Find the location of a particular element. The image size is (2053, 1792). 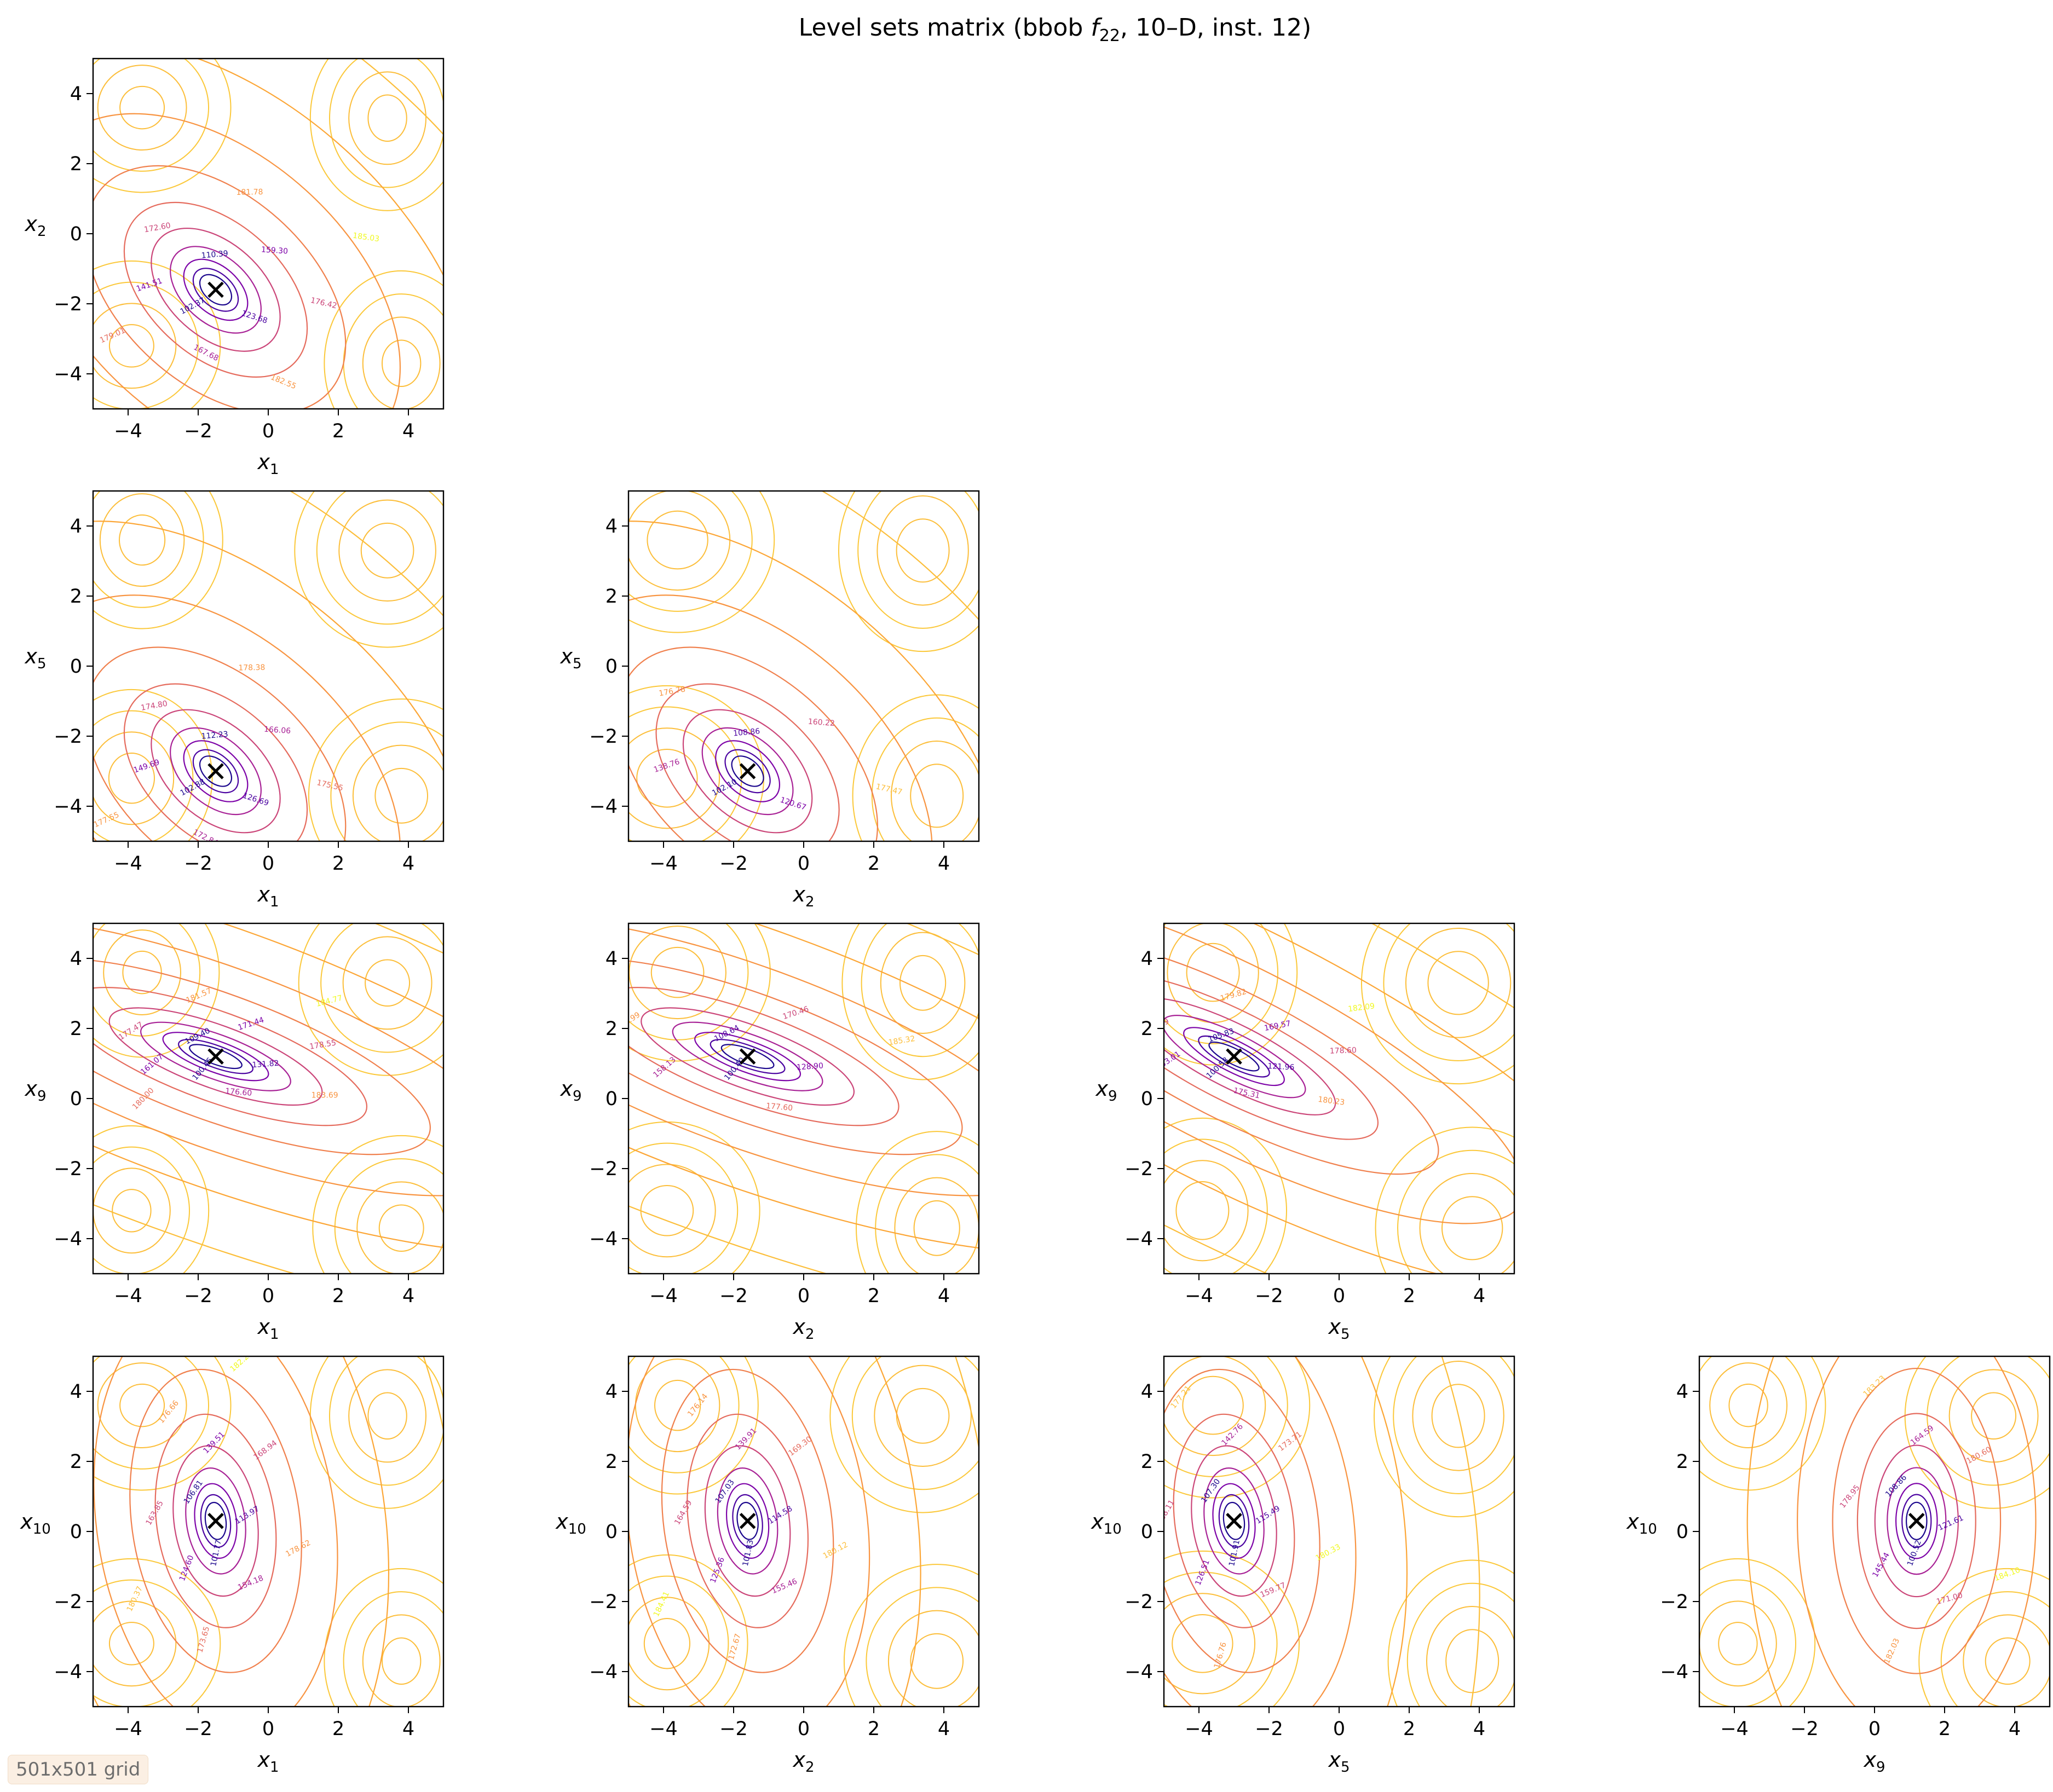

contour-label: 175.55 is located at coordinates (330, 785).